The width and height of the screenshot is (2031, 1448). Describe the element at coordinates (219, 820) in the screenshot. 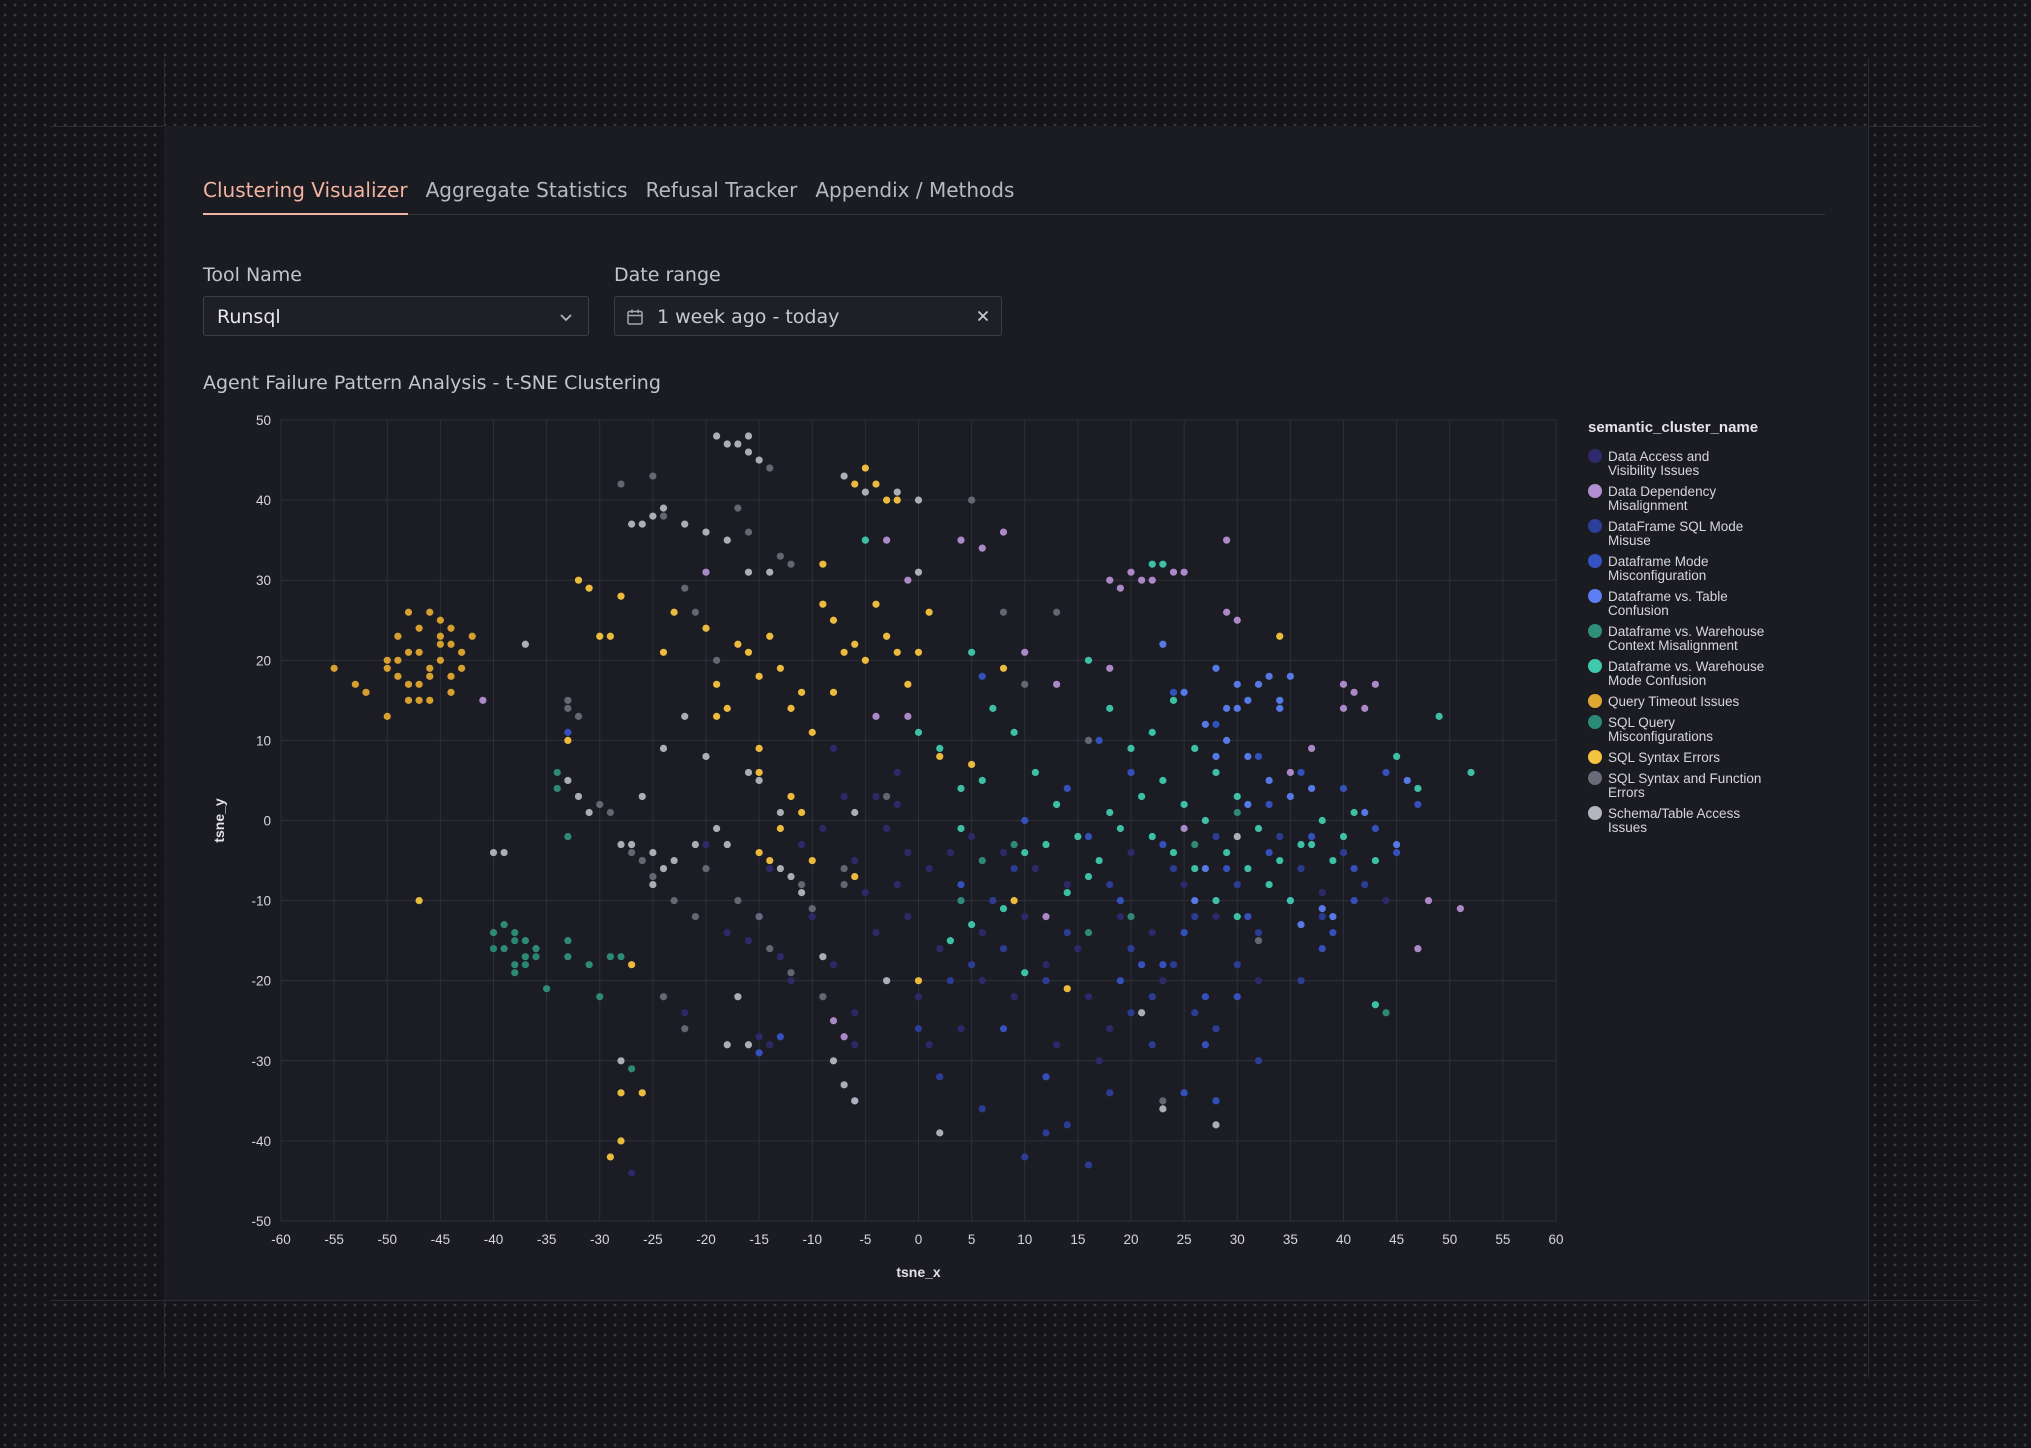

I see `y-axis-title: tsne_y` at that location.